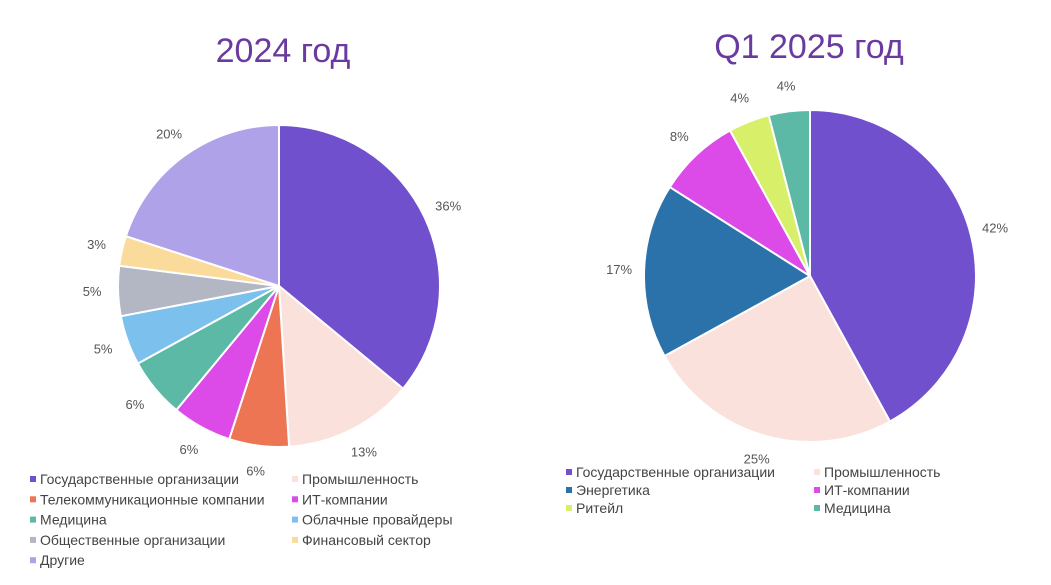  Describe the element at coordinates (366, 540) in the screenshot. I see `legend-label-финансовый-сектор: Финансовый сектор` at that location.